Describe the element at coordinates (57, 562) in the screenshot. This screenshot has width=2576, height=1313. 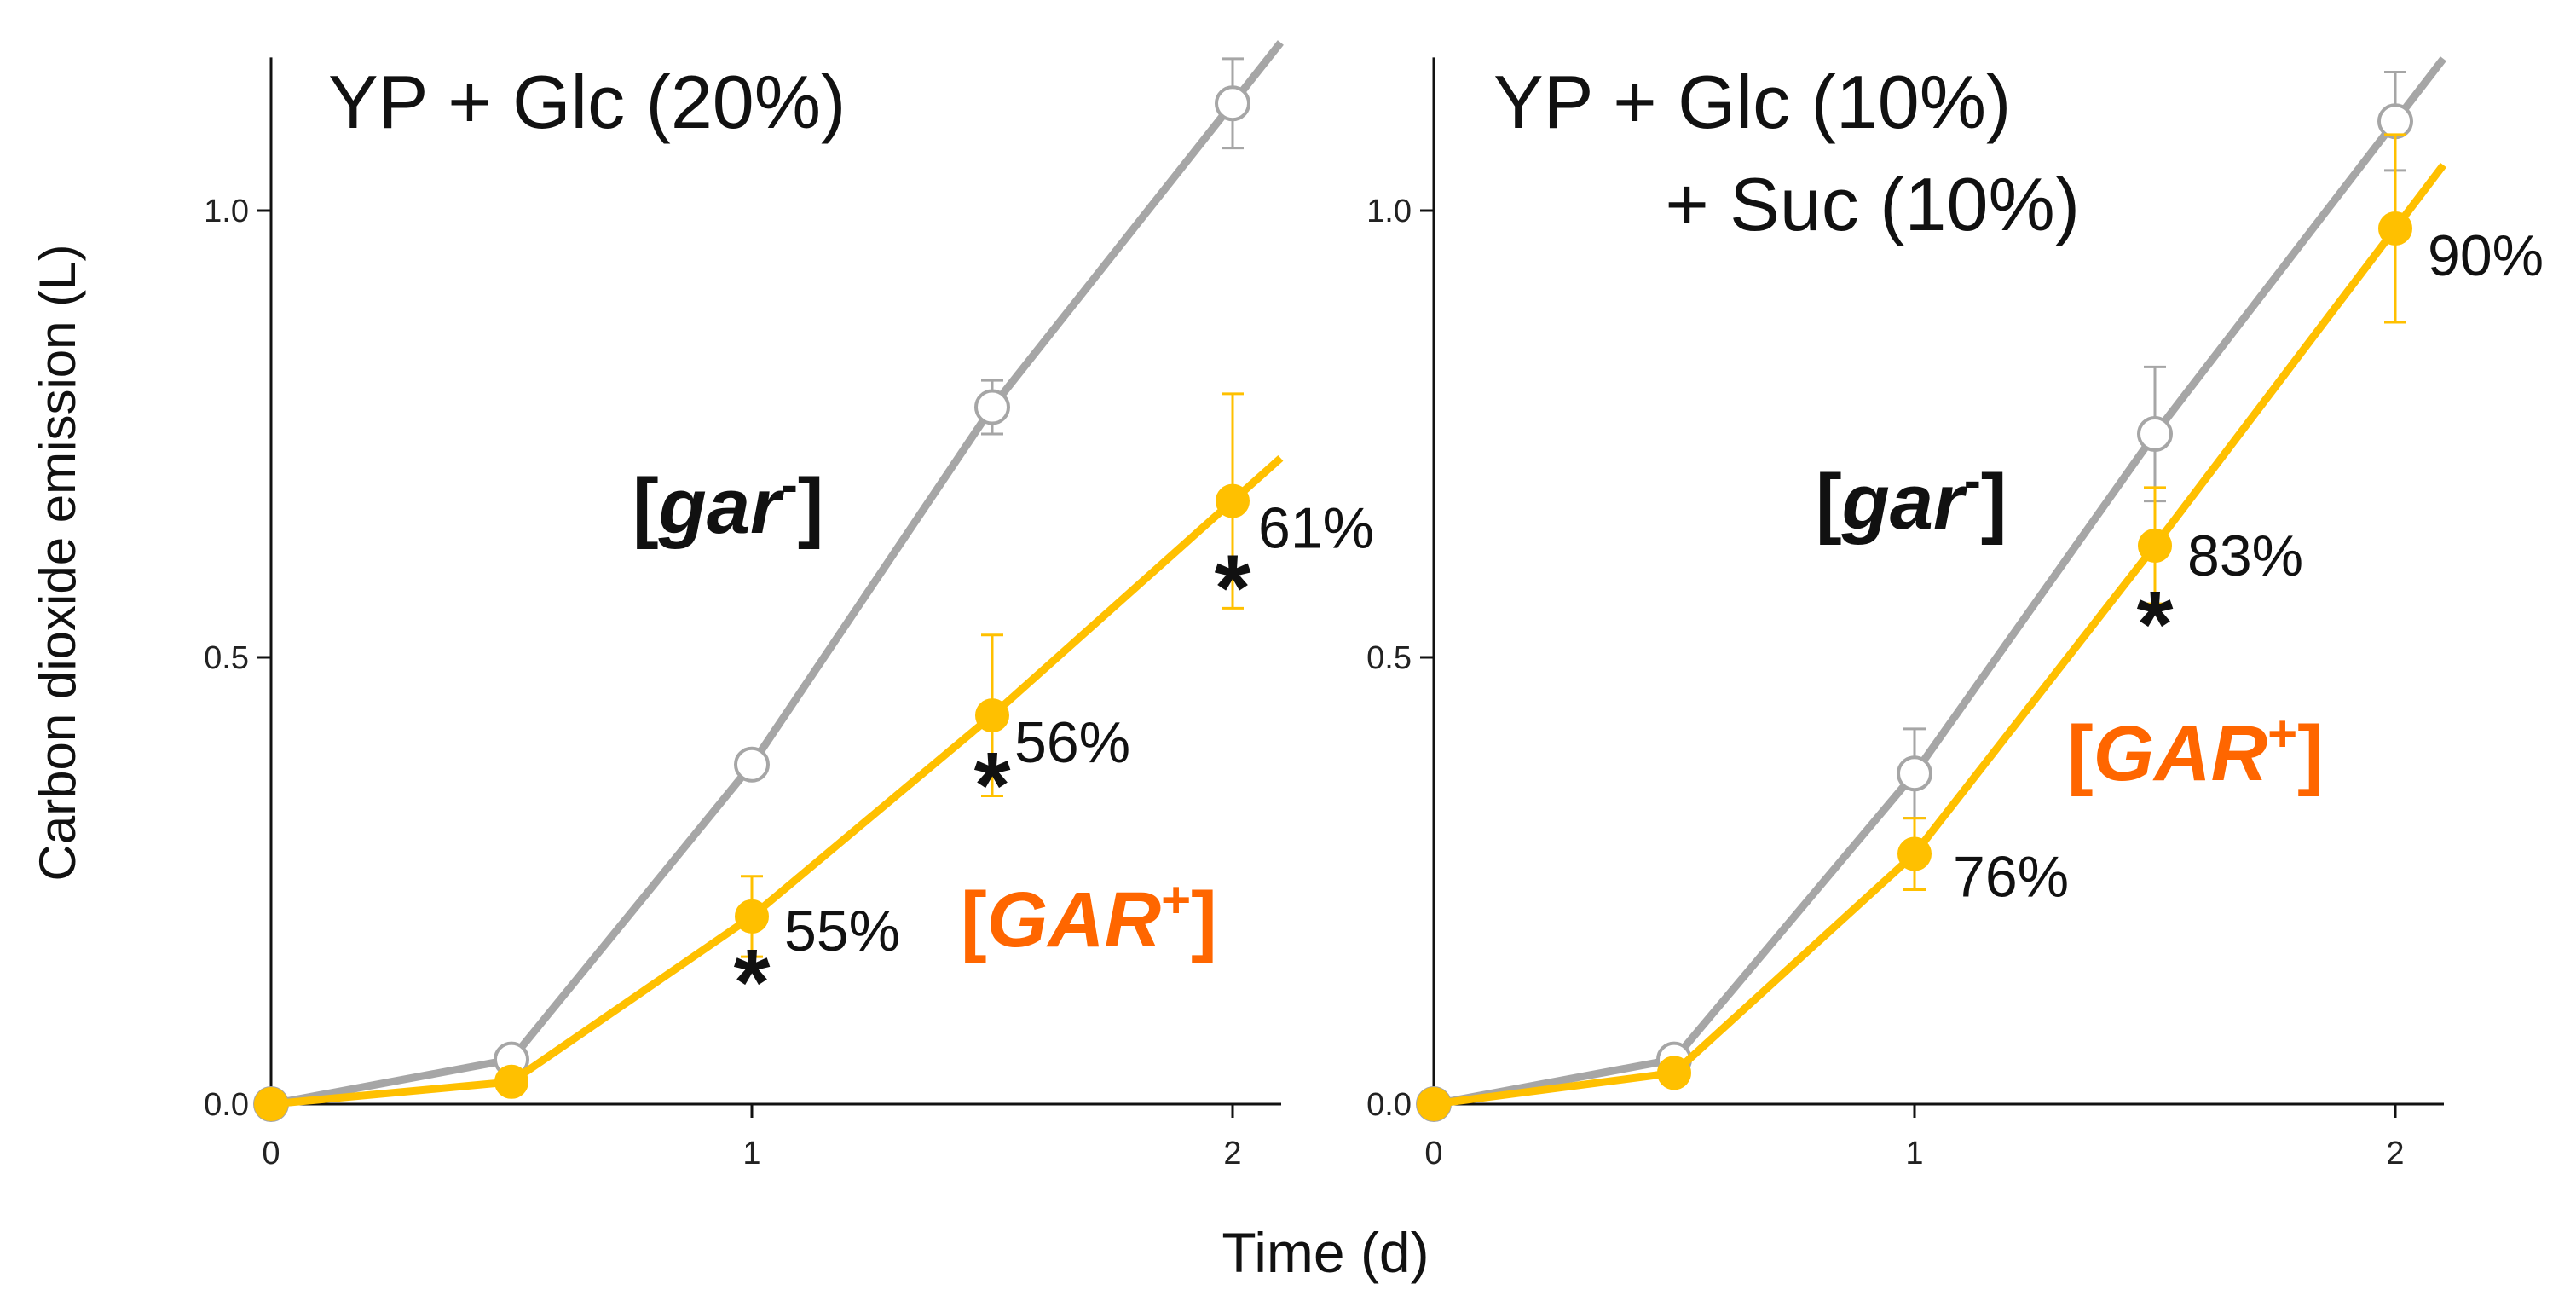
I see `y-axis-title: Carbon dioxide emission (L)` at that location.